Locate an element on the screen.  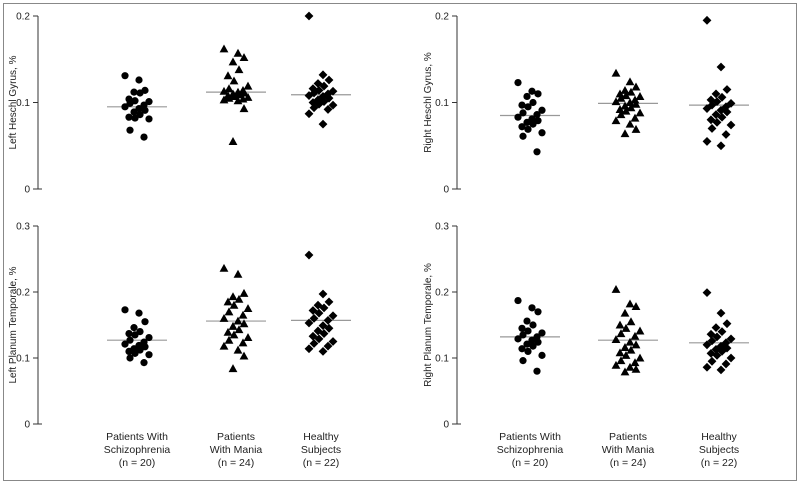
x-category-label: Schizophrenia is located at coordinates (137, 450).